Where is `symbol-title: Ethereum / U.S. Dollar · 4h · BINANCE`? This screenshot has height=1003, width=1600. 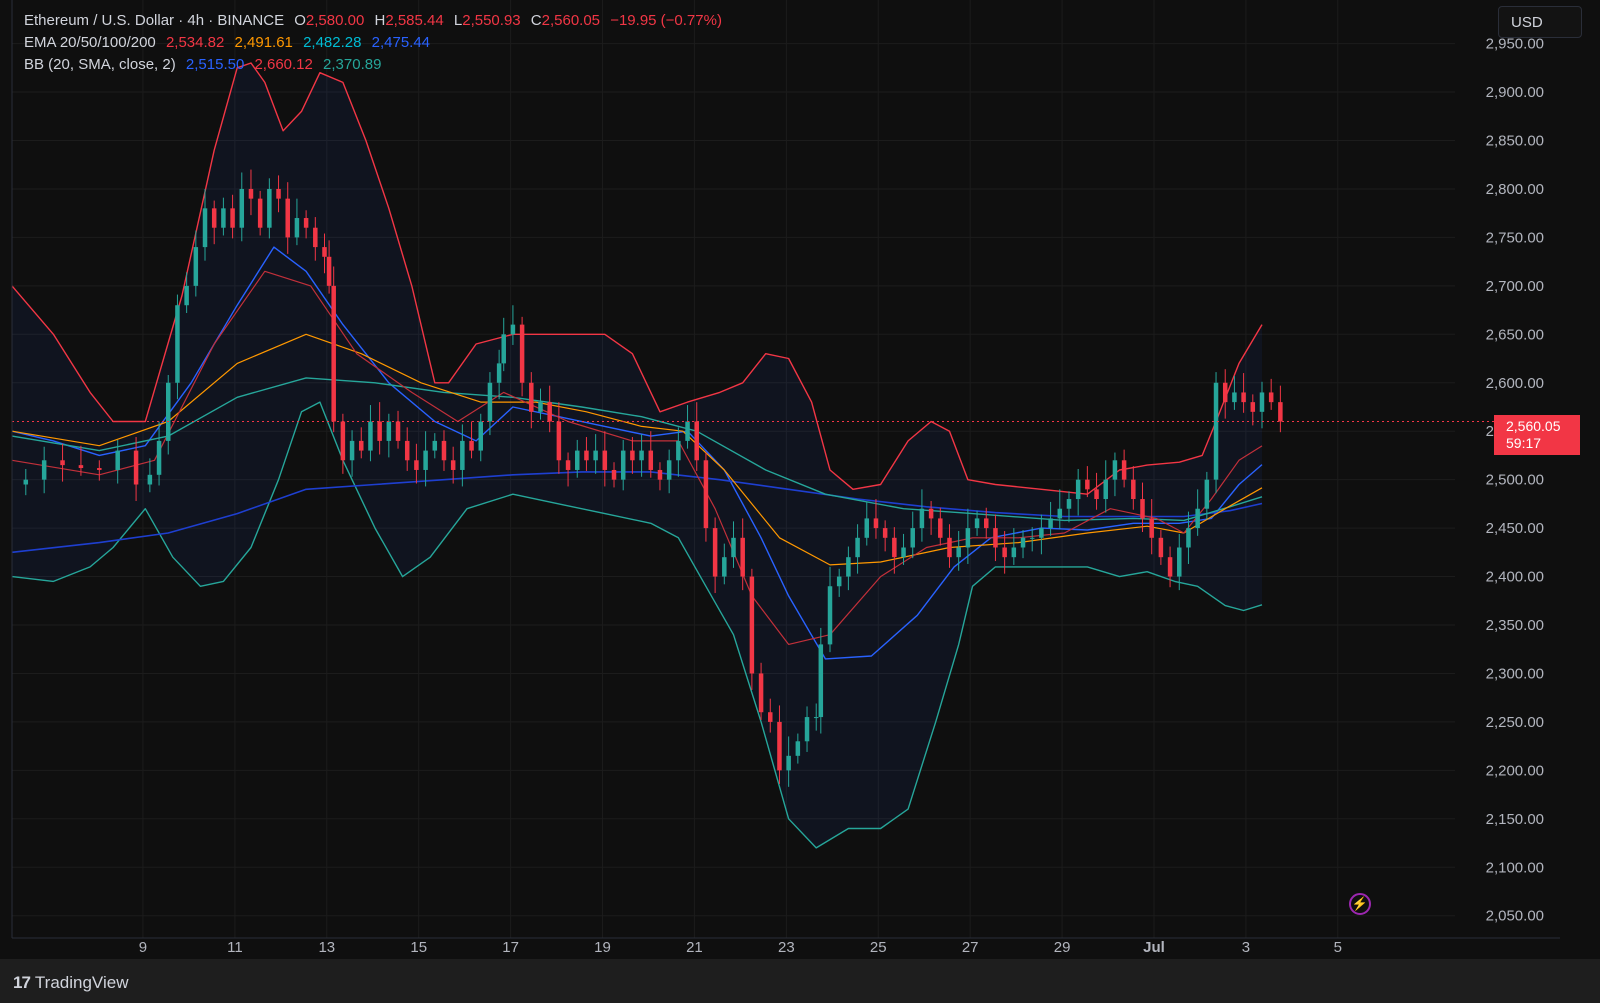 symbol-title: Ethereum / U.S. Dollar · 4h · BINANCE is located at coordinates (154, 20).